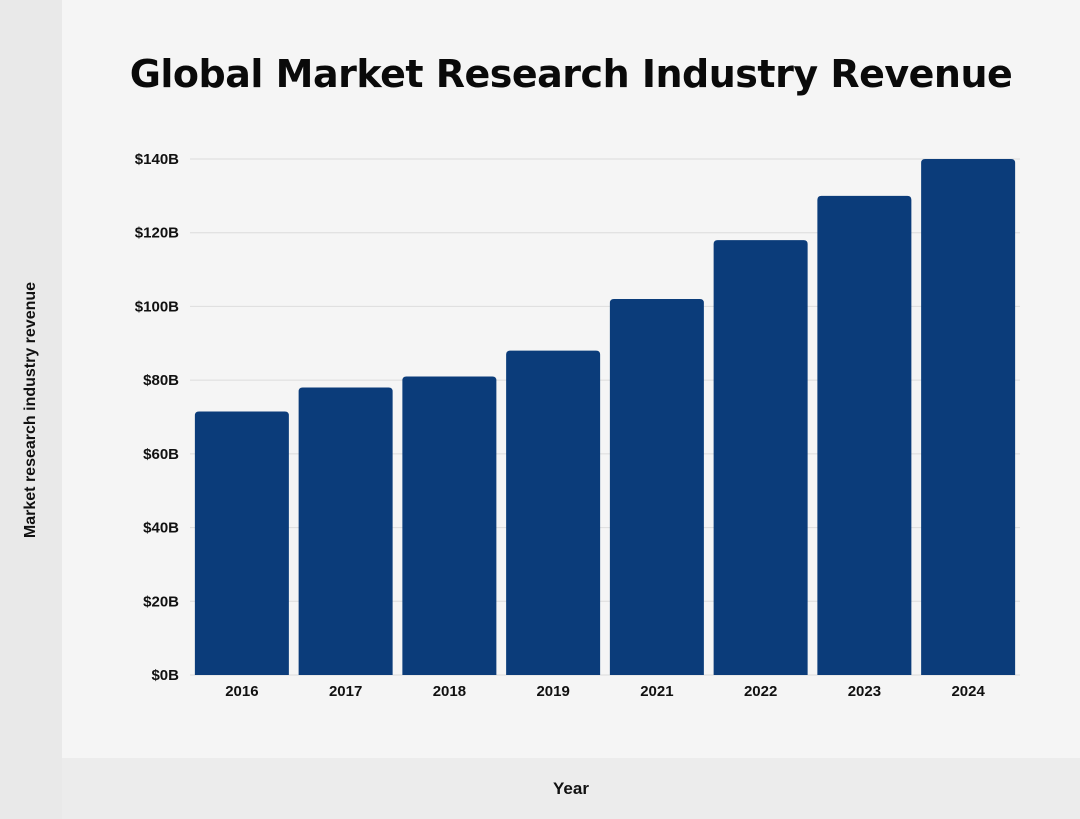 This screenshot has height=819, width=1080. What do you see at coordinates (449, 691) in the screenshot?
I see `x-tick-label: 2018` at bounding box center [449, 691].